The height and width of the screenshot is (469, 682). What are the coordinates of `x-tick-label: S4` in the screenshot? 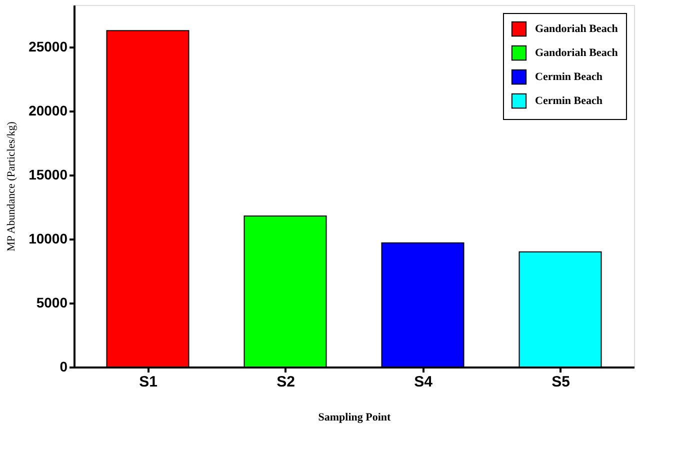 It's located at (424, 382).